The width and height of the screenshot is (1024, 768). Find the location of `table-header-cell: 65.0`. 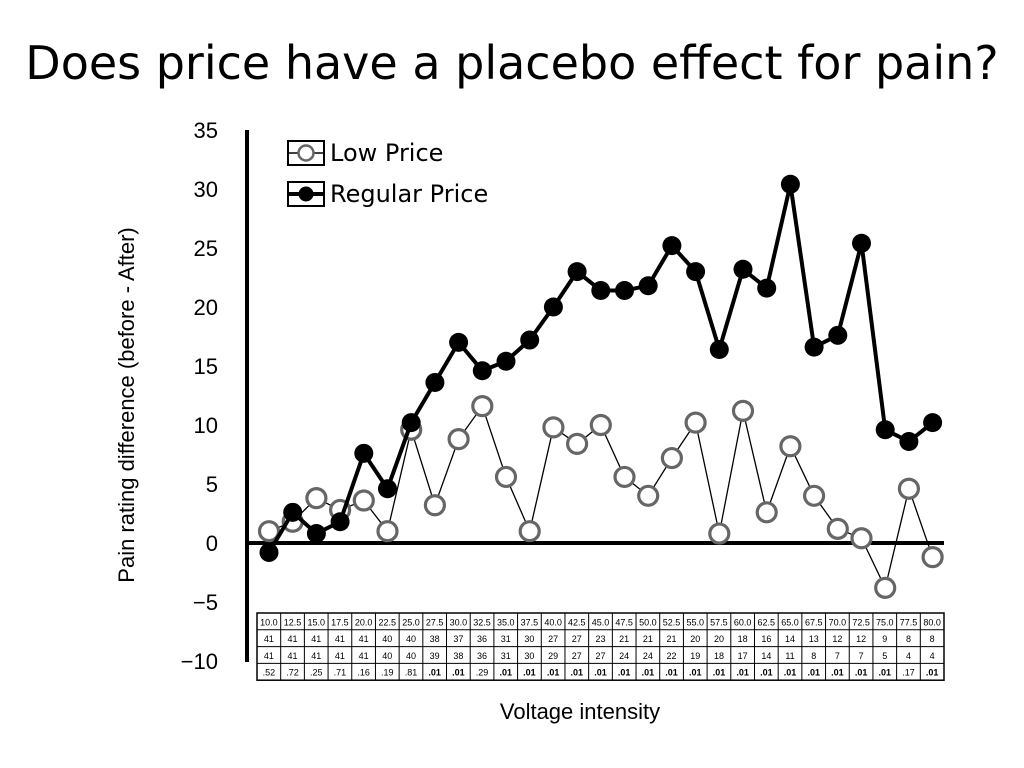

table-header-cell: 65.0 is located at coordinates (790, 622).